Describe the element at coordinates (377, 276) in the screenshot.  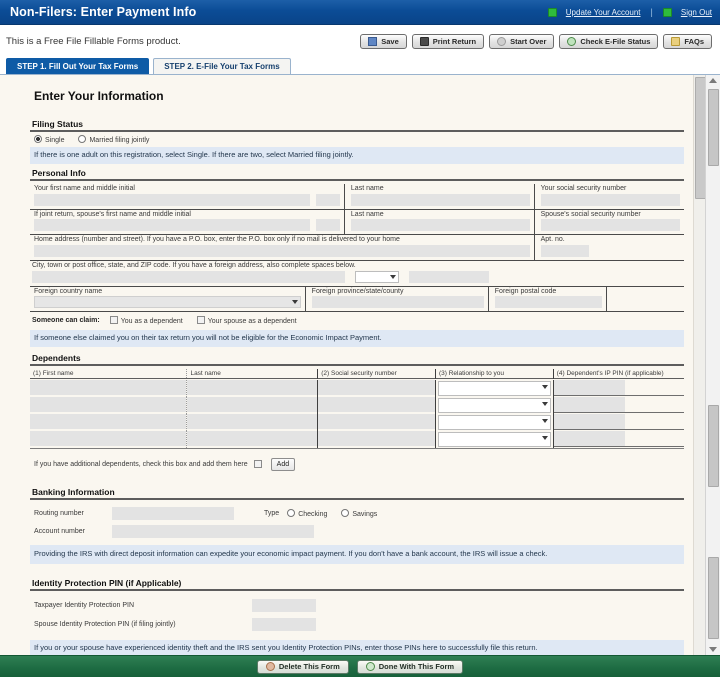
I see `state-select` at that location.